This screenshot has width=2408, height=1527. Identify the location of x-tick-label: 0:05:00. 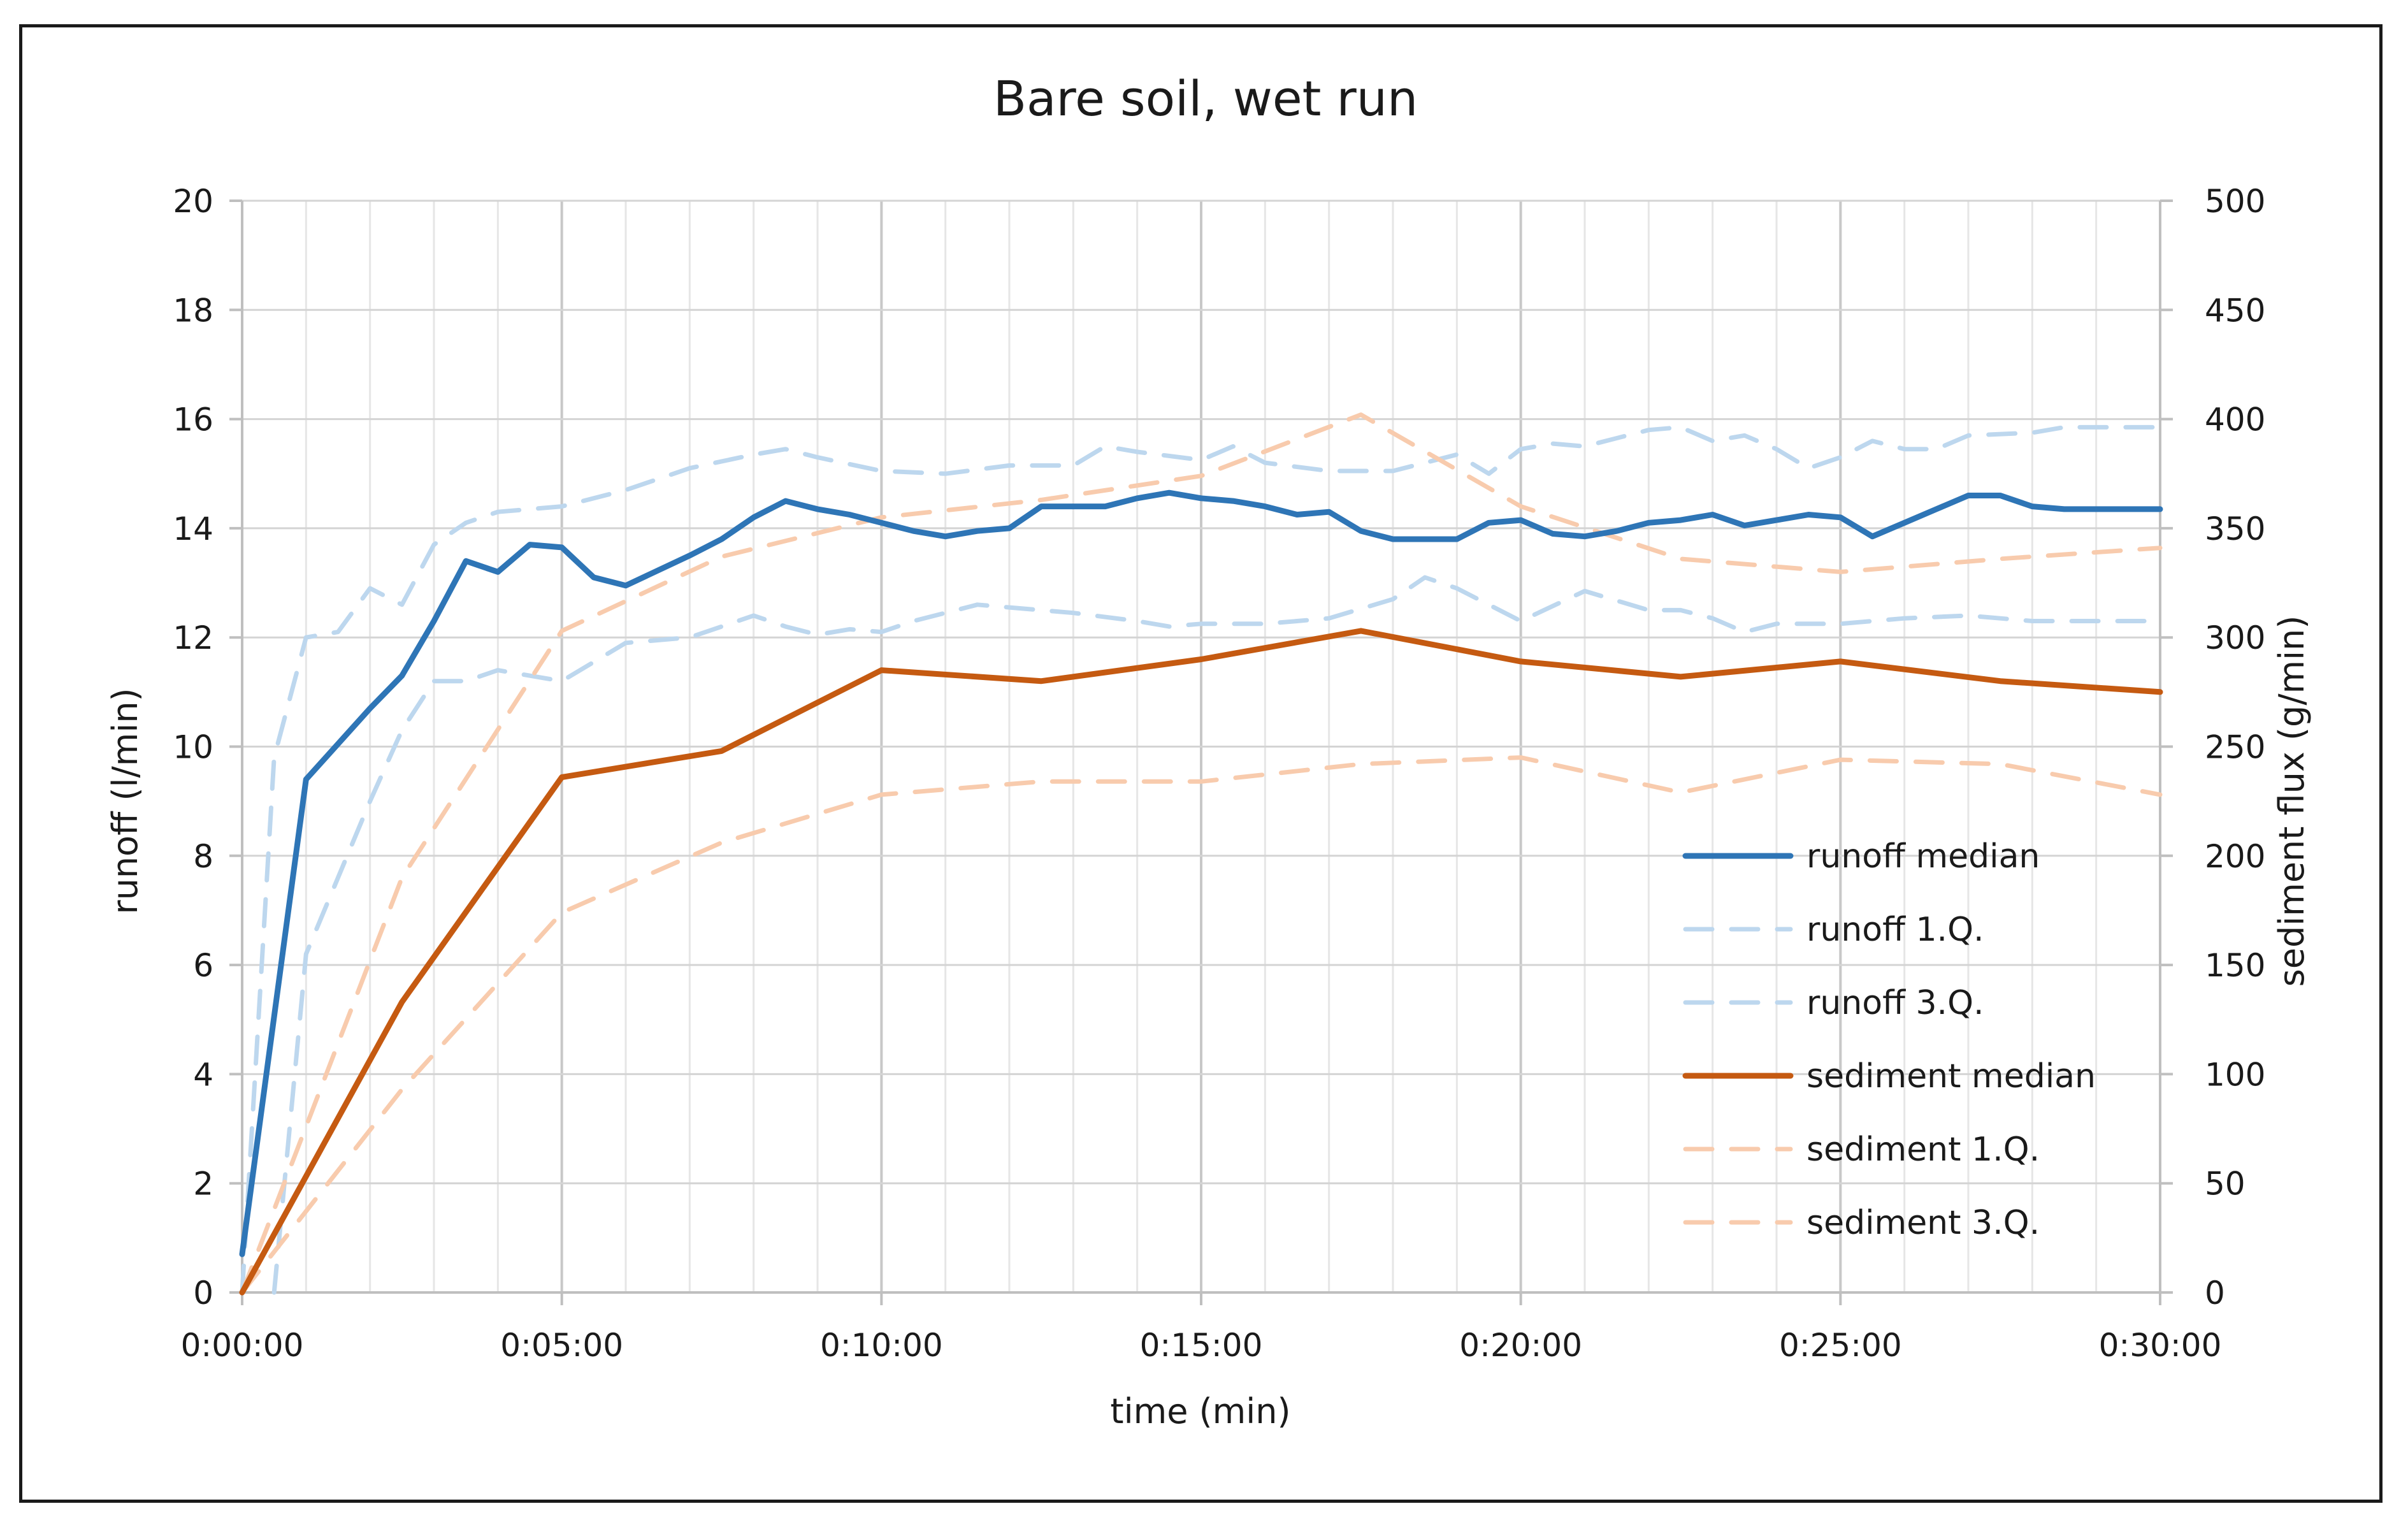
(562, 1345).